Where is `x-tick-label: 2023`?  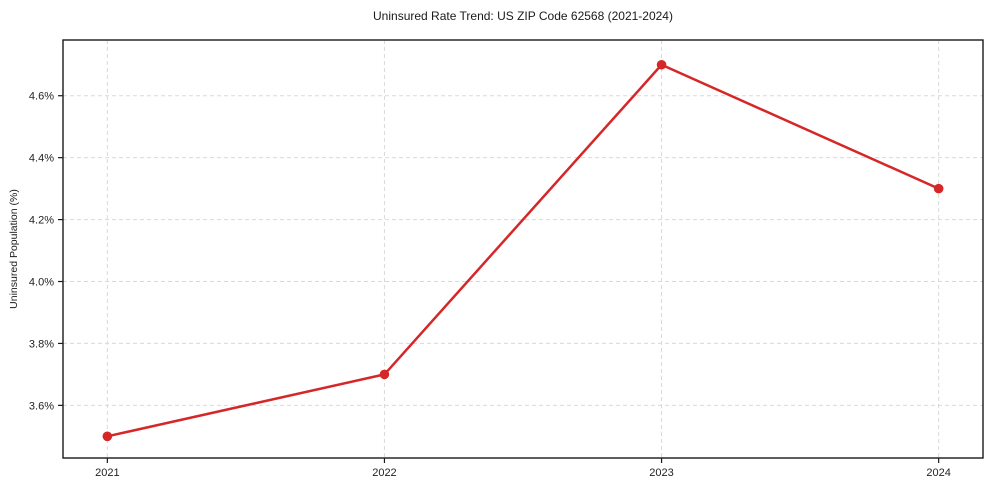
x-tick-label: 2023 is located at coordinates (661, 473).